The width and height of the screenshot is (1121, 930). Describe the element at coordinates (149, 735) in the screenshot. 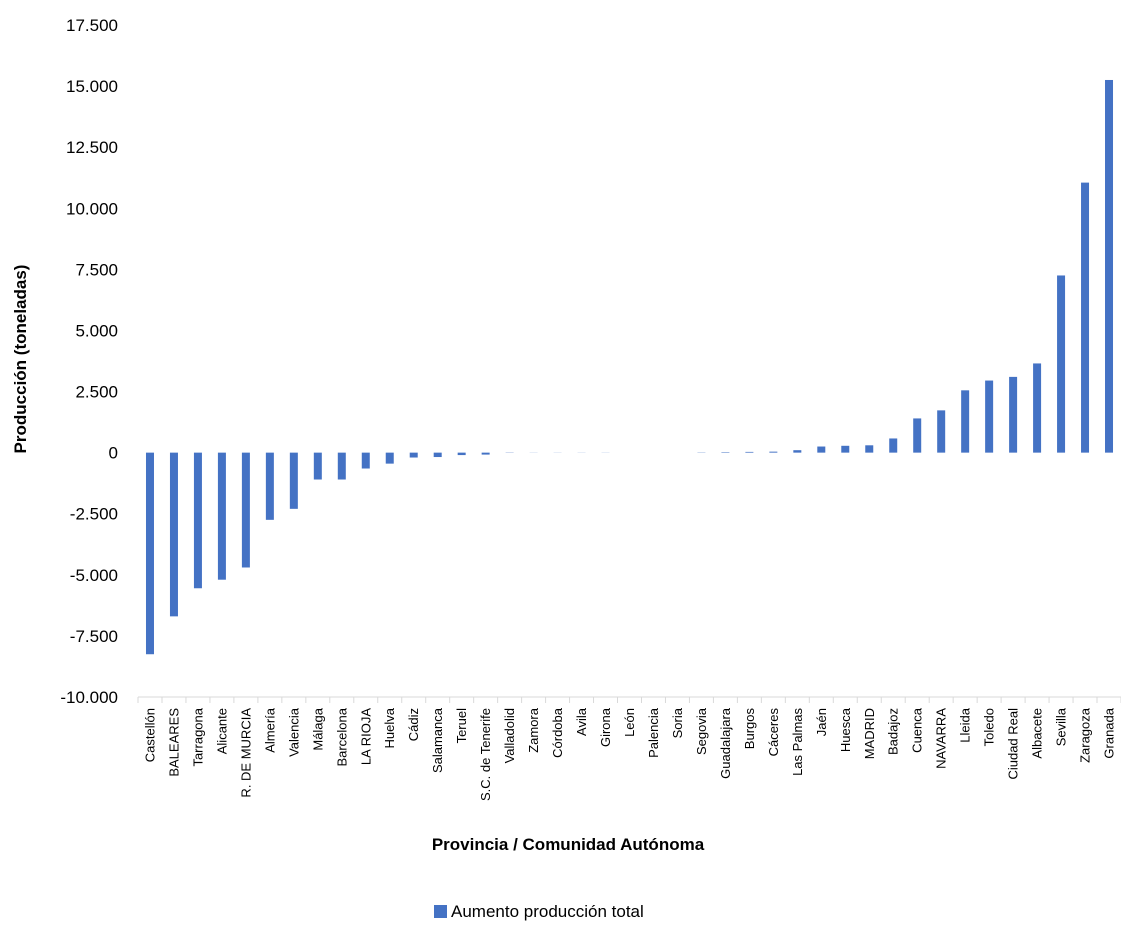

I see `x-tick-label: Castellón` at that location.